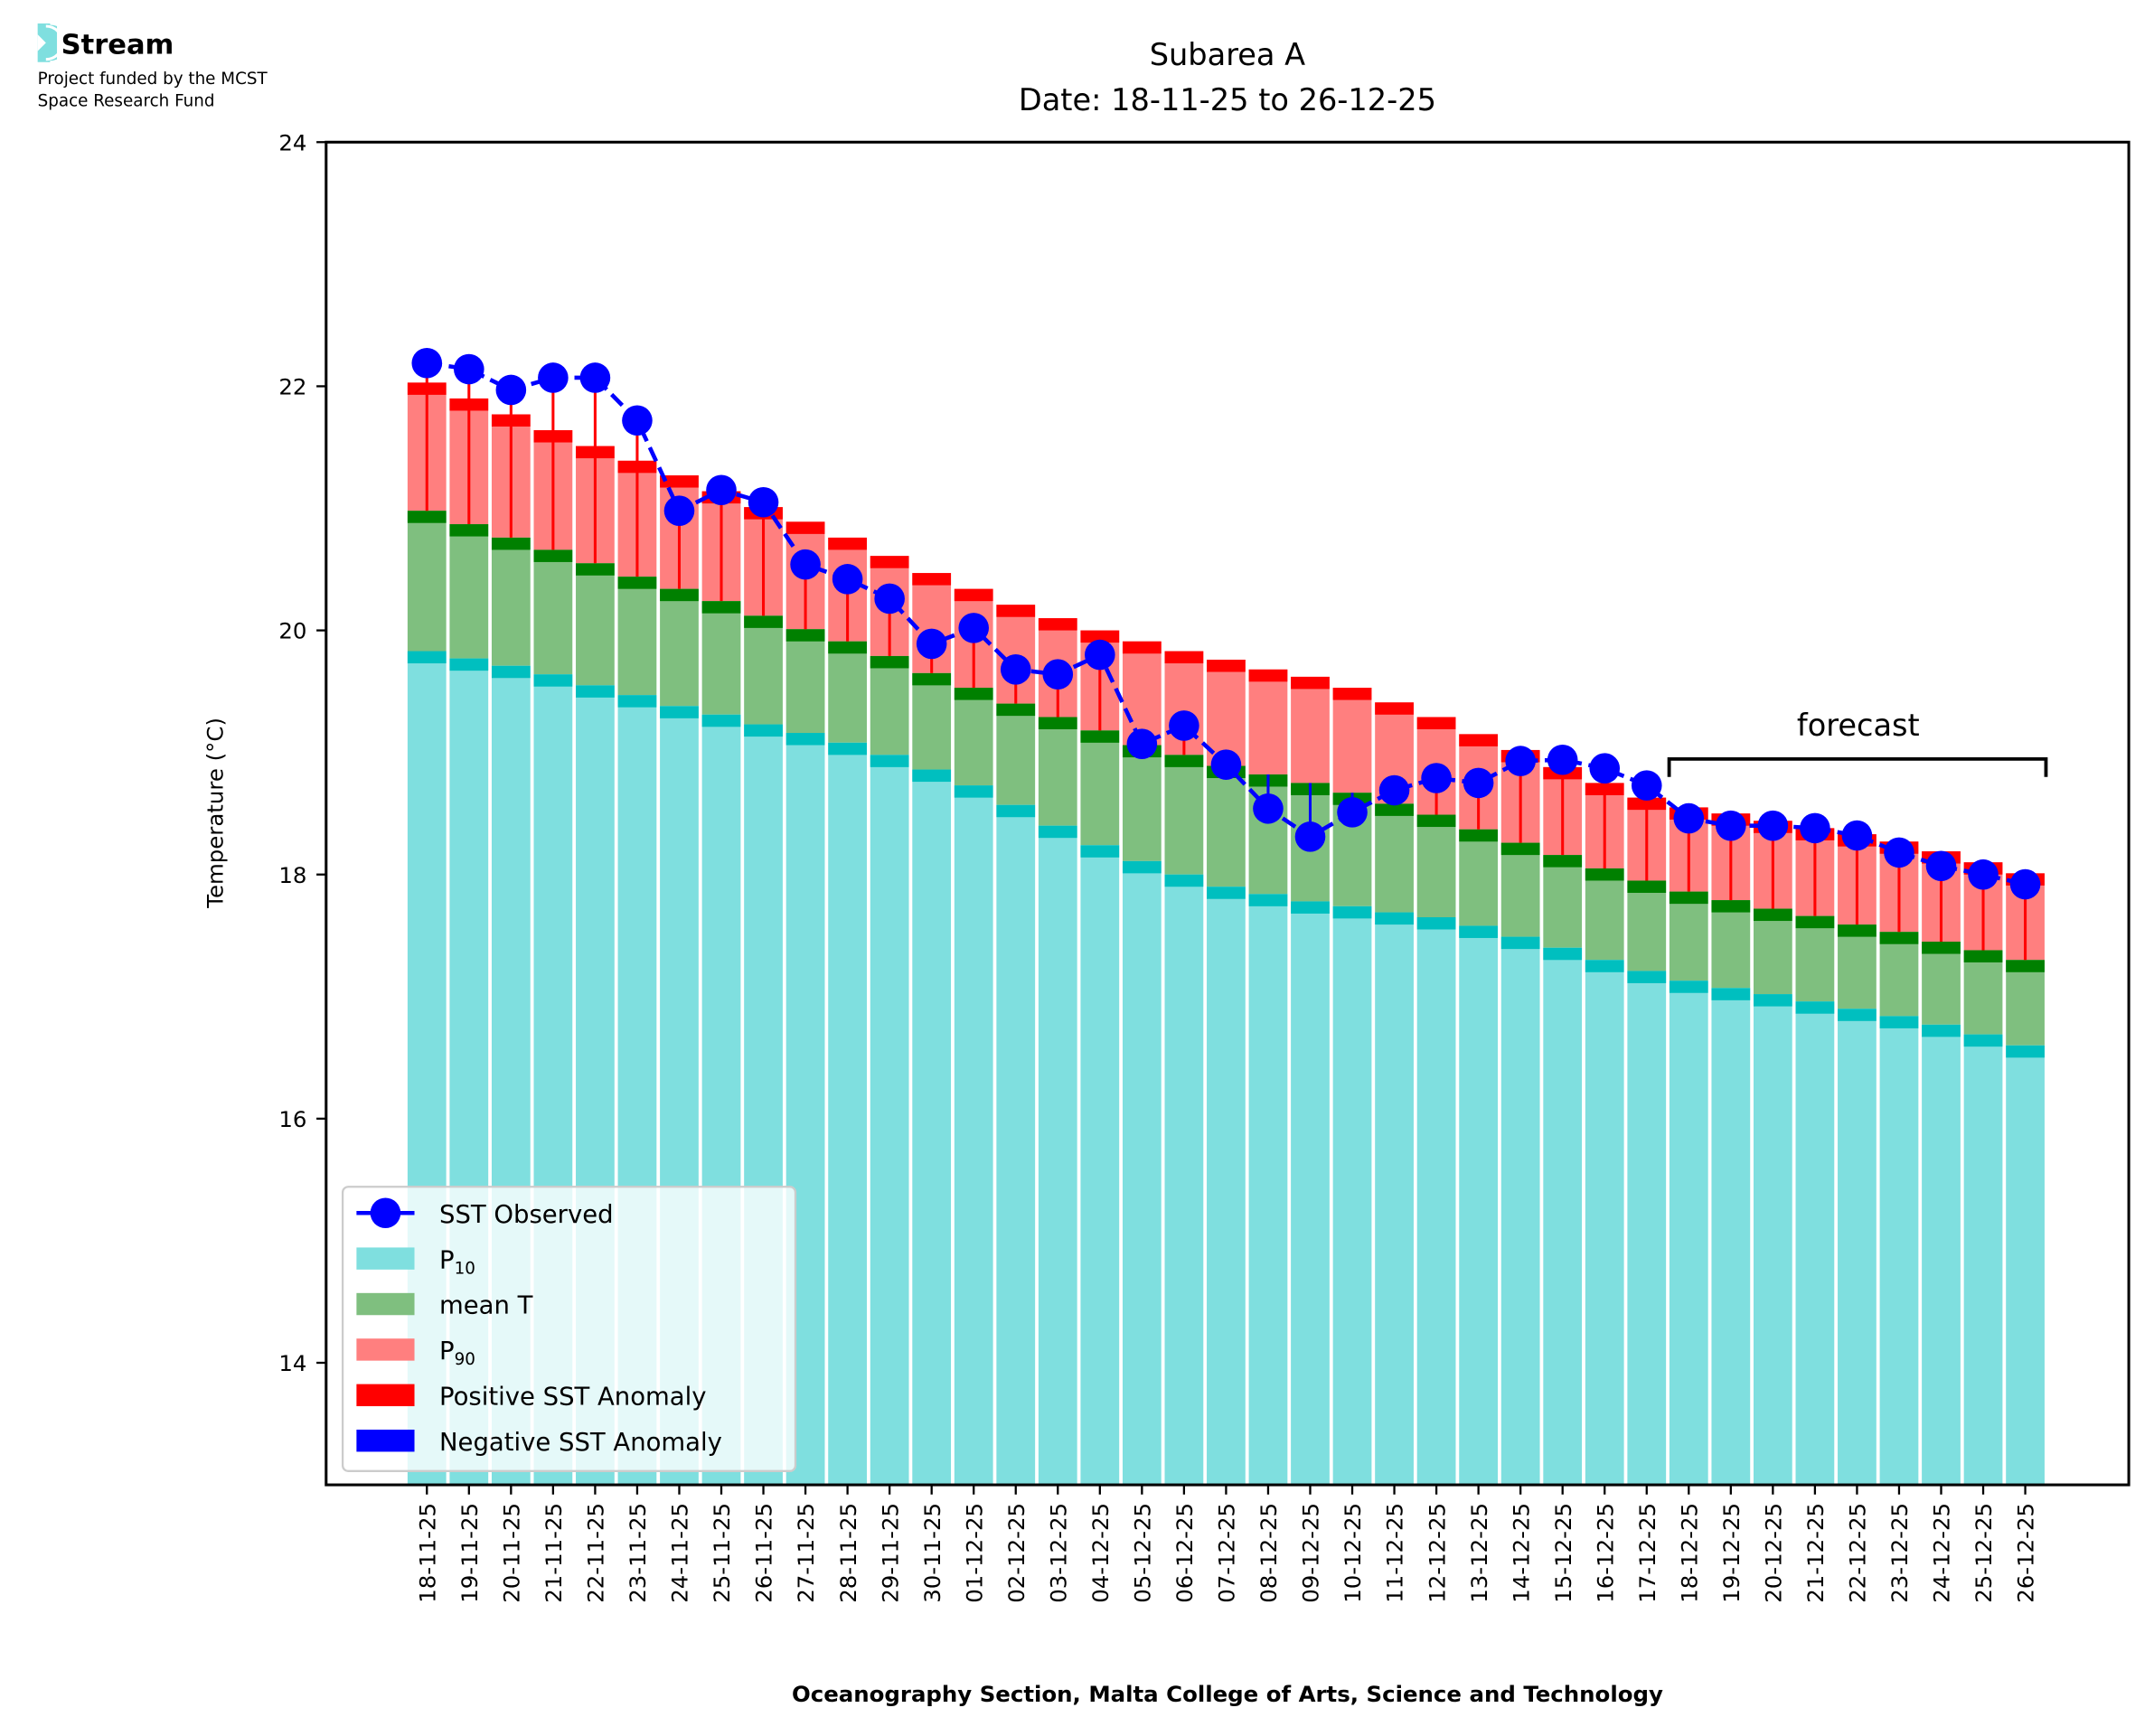  Describe the element at coordinates (126, 102) in the screenshot. I see `logo-line2: Space Research Fund` at that location.